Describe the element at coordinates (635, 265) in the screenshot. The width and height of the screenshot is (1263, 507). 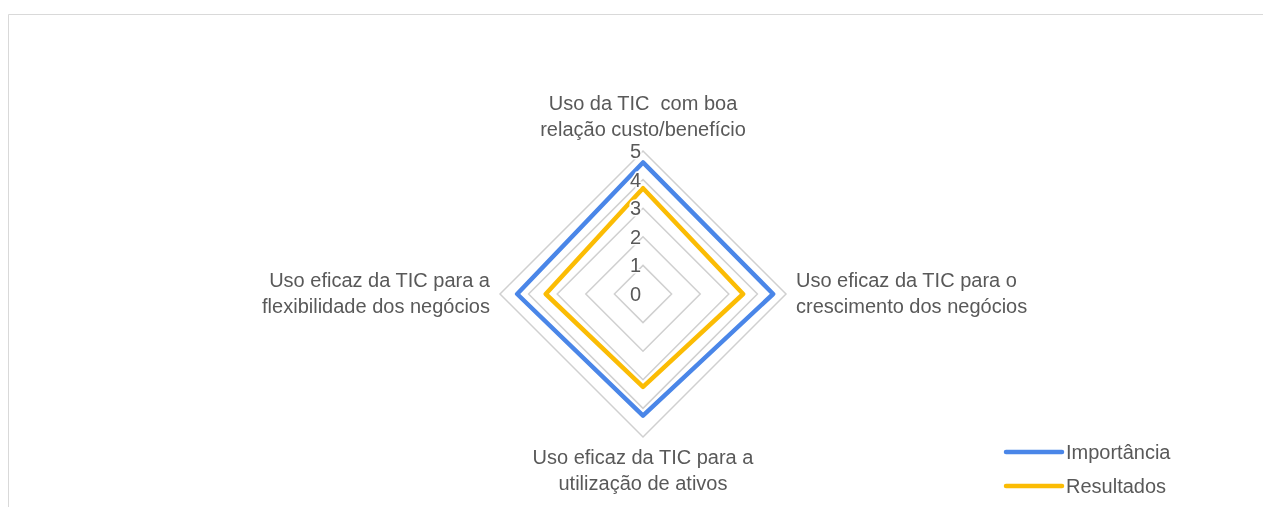
I see `y-tick-label: 1` at that location.